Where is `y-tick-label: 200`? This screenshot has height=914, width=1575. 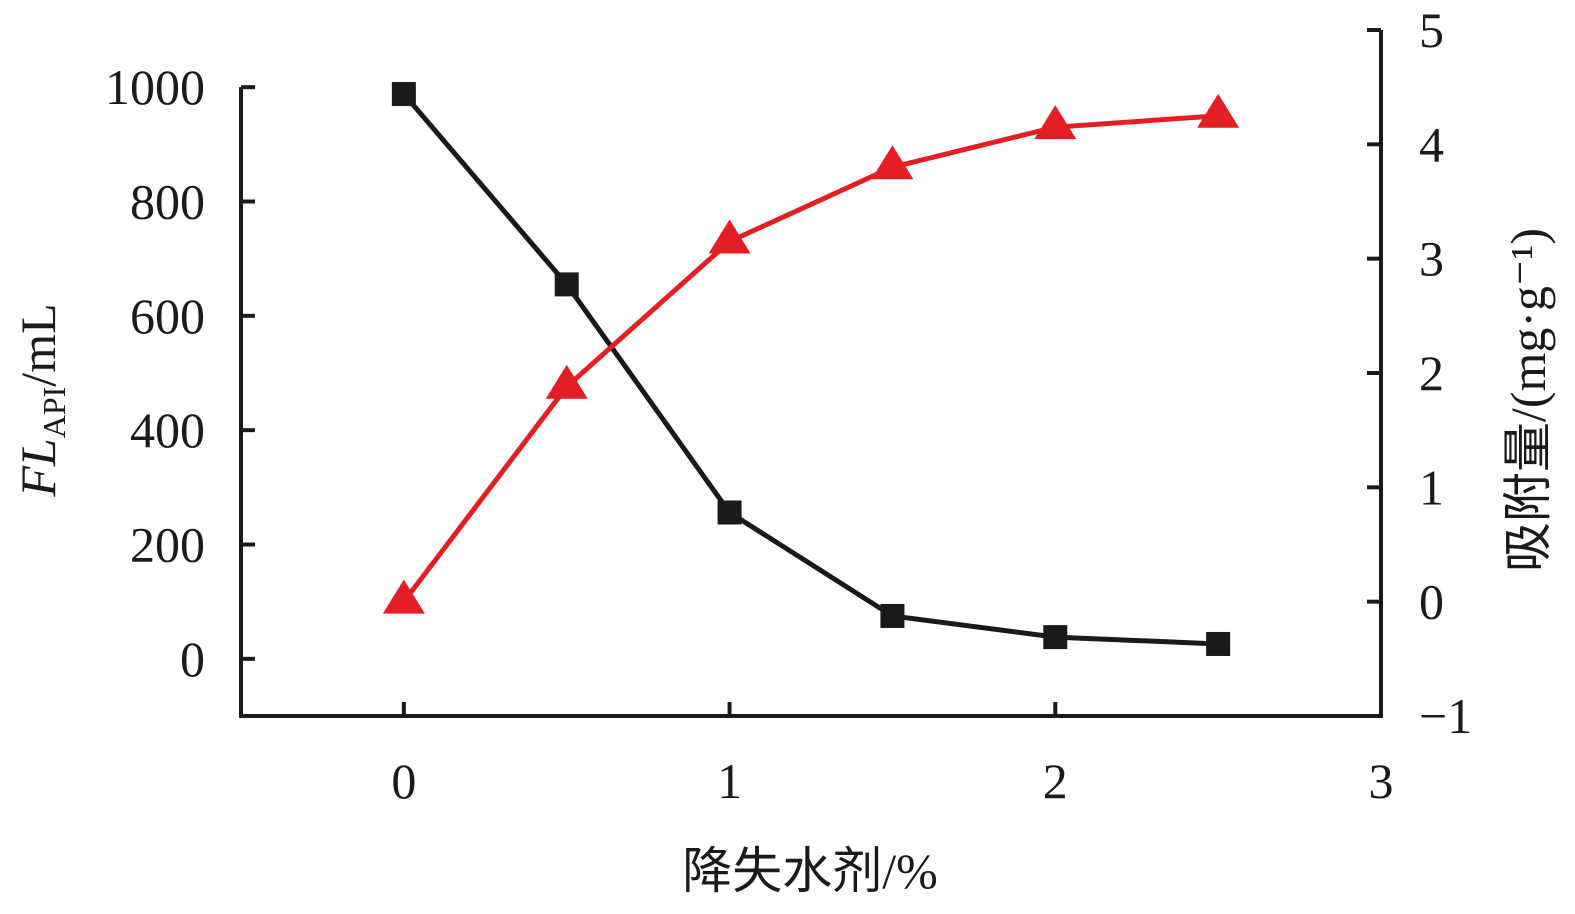 y-tick-label: 200 is located at coordinates (167, 545).